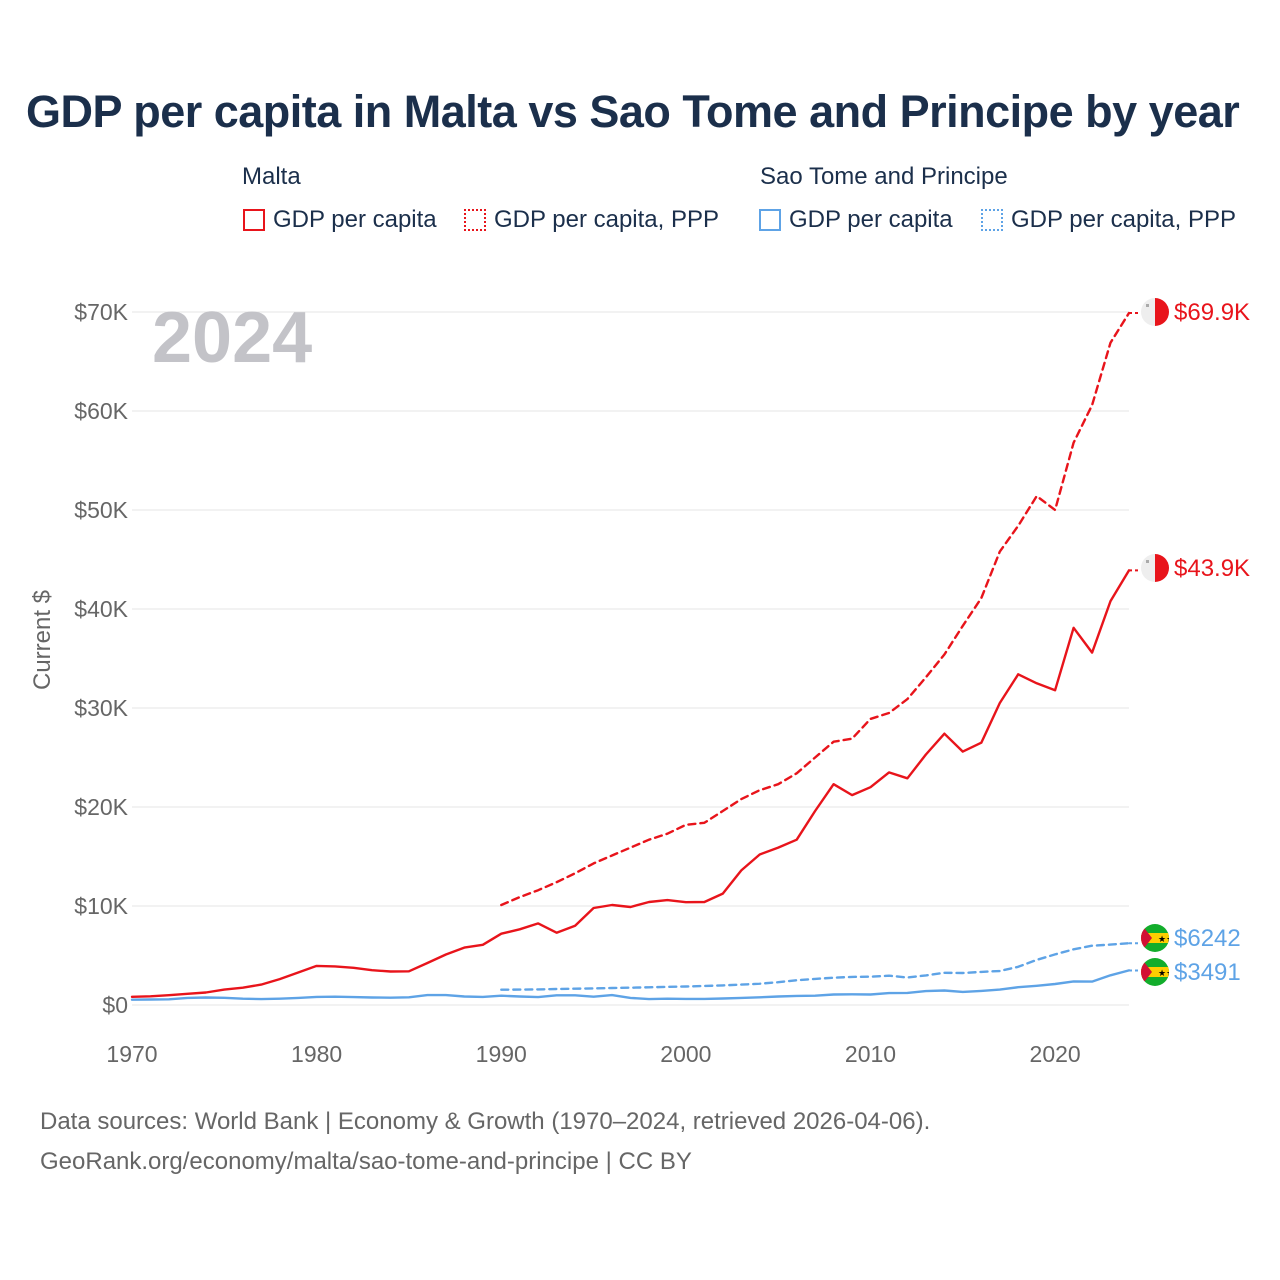 The height and width of the screenshot is (1280, 1280). I want to click on legend-group-malta: Malta, so click(271, 176).